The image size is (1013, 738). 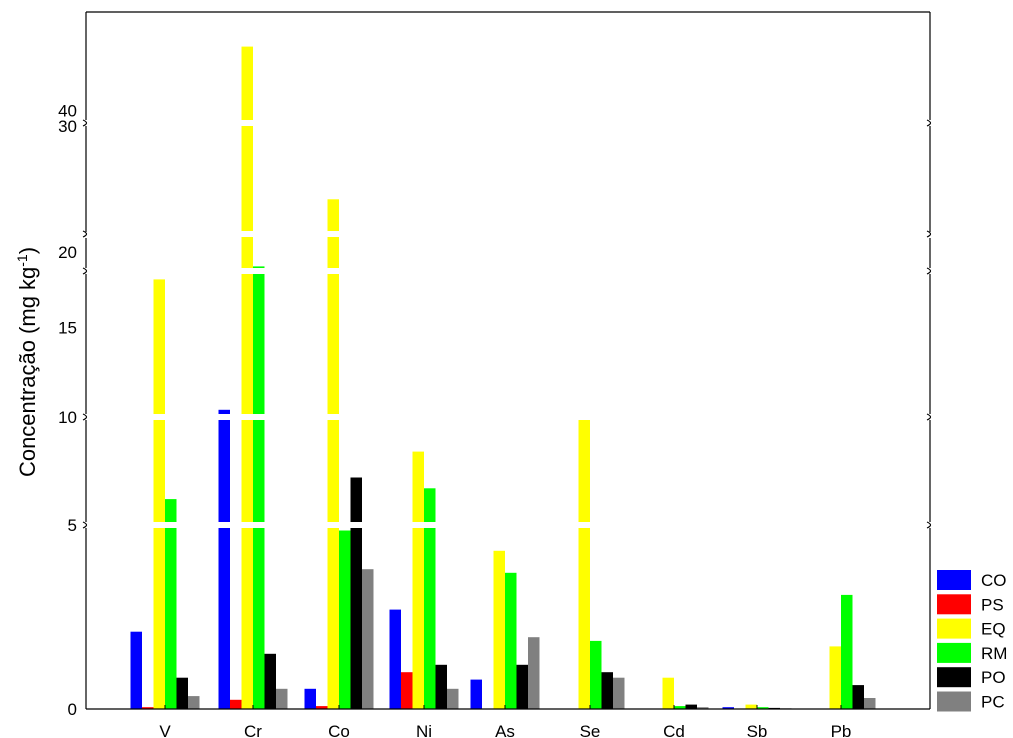 What do you see at coordinates (835, 677) in the screenshot?
I see `bar-eq-pb` at bounding box center [835, 677].